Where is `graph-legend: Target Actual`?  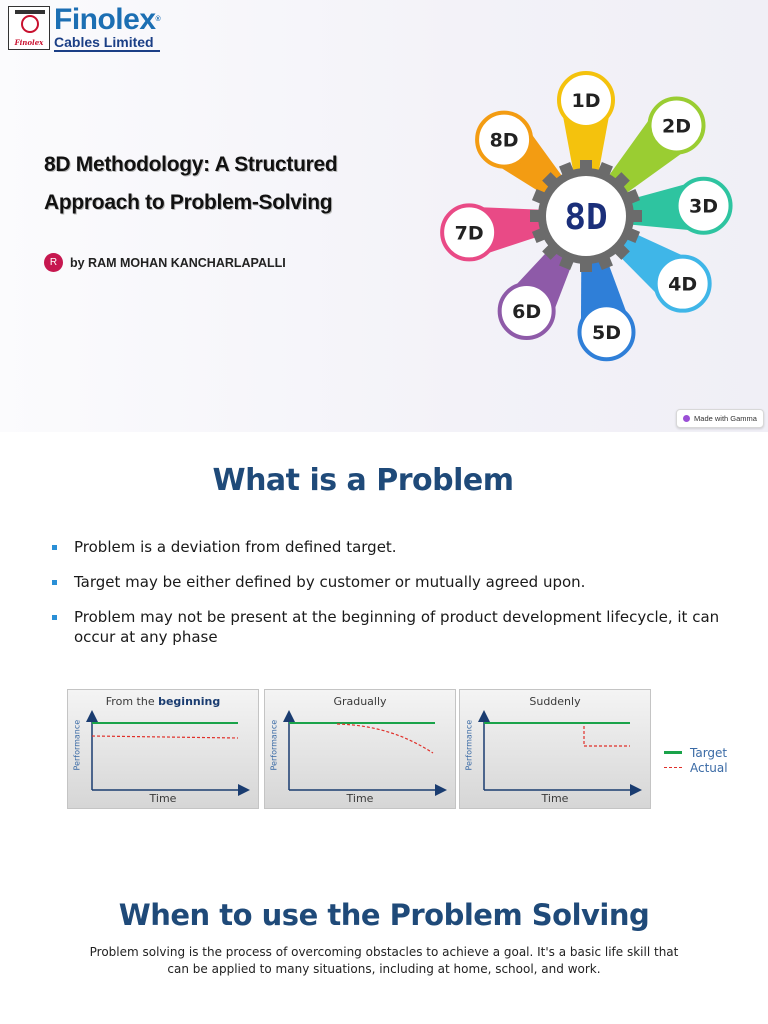
graph-legend: Target Actual is located at coordinates (696, 760).